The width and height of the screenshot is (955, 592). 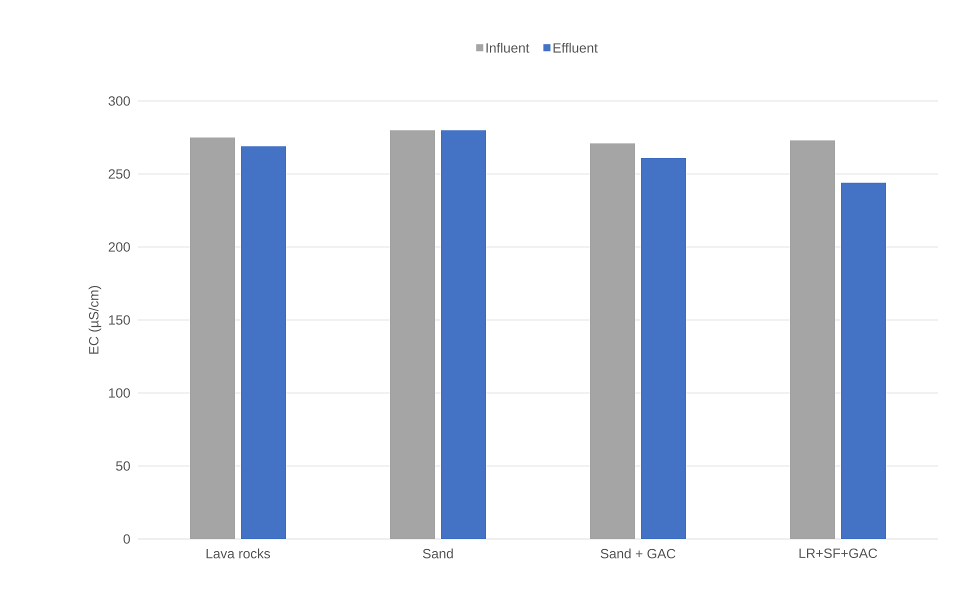 What do you see at coordinates (119, 101) in the screenshot?
I see `y-tick-label: 300` at bounding box center [119, 101].